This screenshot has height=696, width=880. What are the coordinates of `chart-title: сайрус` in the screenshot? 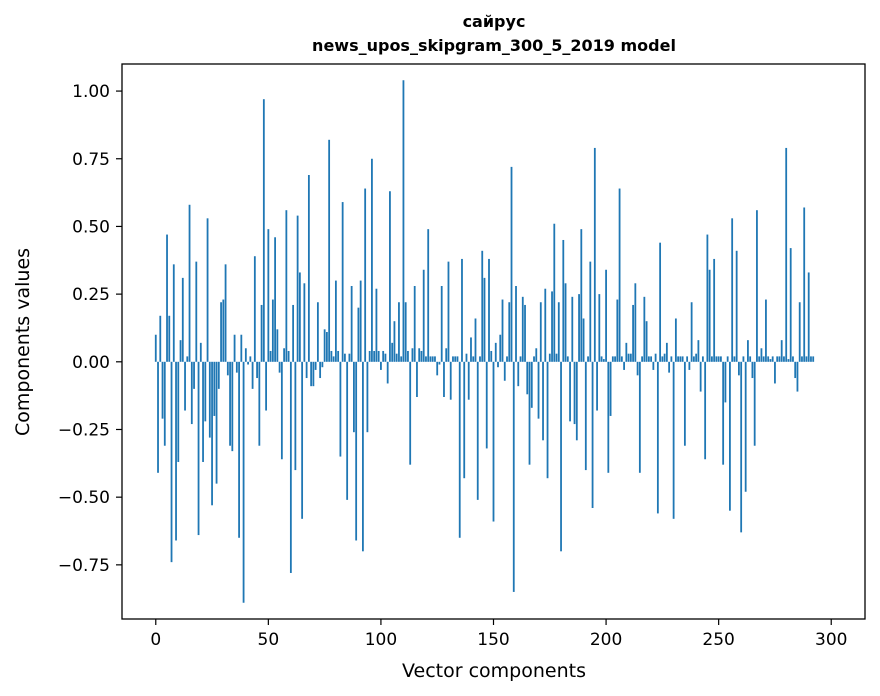 It's located at (494, 21).